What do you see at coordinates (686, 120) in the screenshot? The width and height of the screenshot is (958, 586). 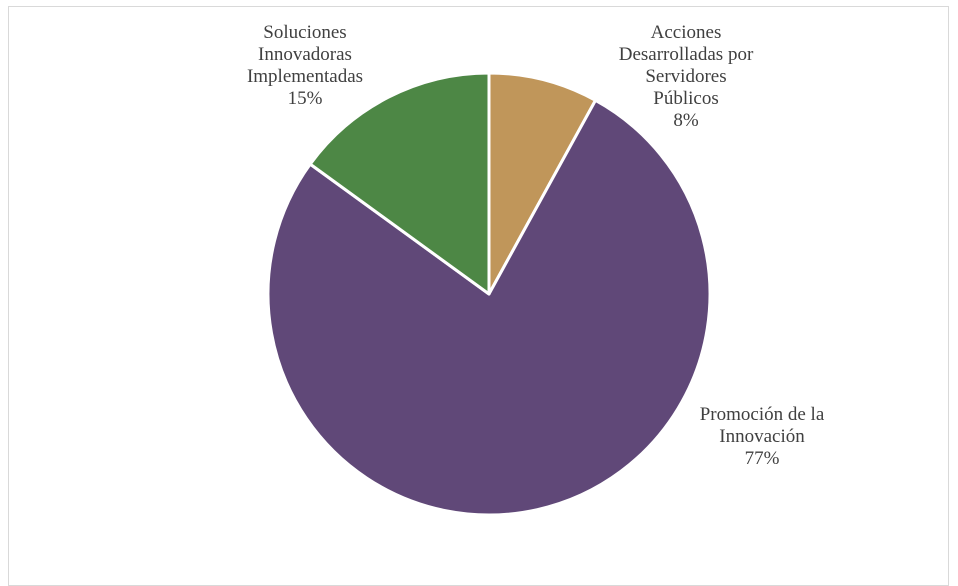 I see `slice-percent: 8%` at bounding box center [686, 120].